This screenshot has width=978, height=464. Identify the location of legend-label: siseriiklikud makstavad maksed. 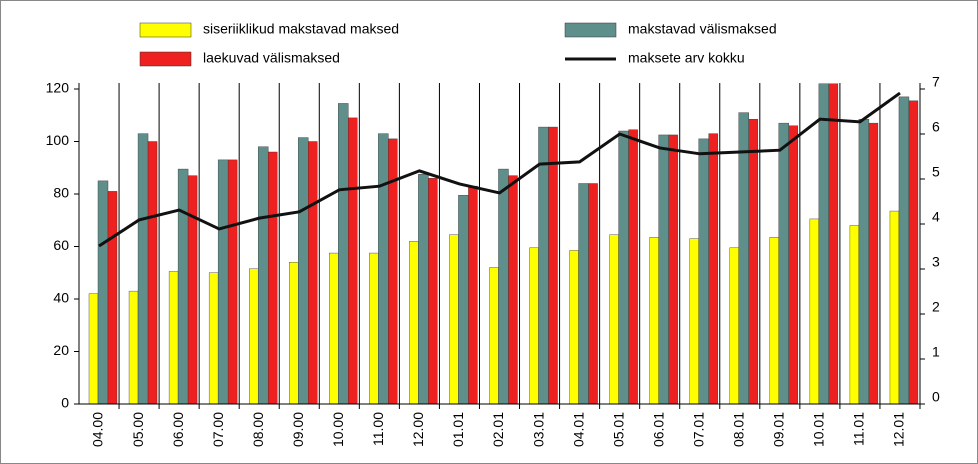
(301, 29).